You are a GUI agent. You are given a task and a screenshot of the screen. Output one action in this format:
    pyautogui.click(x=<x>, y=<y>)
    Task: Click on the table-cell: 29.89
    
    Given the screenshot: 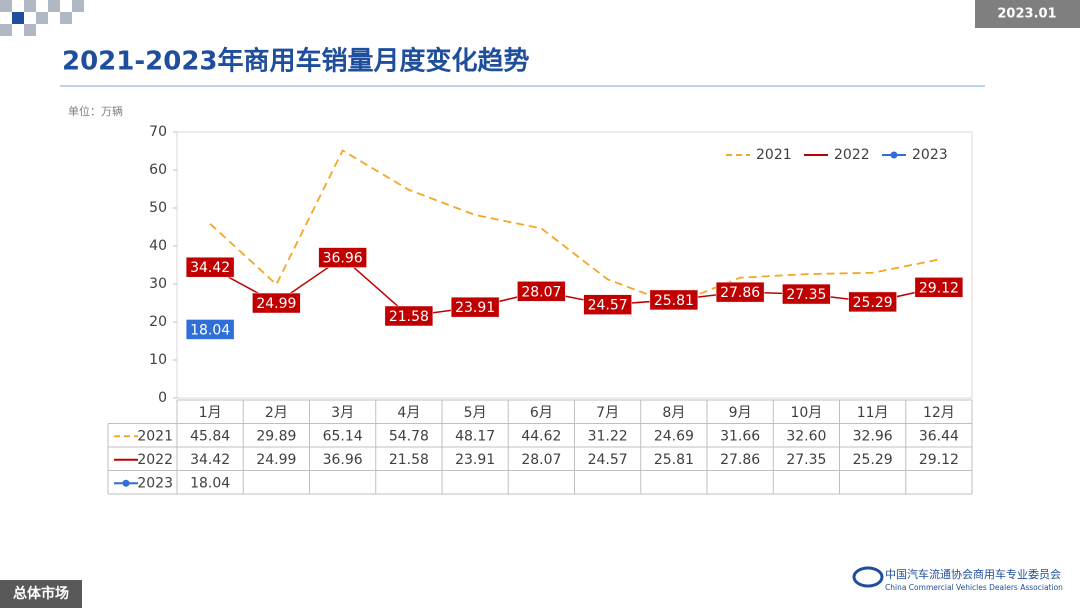 What is the action you would take?
    pyautogui.click(x=276, y=436)
    